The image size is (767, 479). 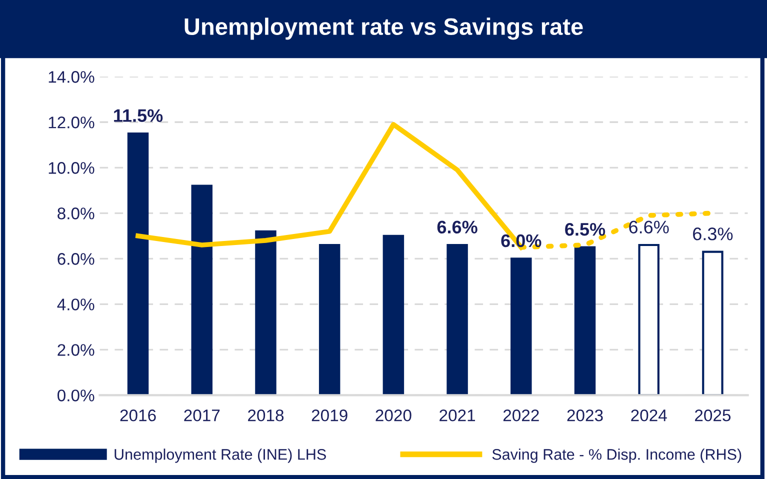 I want to click on data-label: 6.5%, so click(x=585, y=229).